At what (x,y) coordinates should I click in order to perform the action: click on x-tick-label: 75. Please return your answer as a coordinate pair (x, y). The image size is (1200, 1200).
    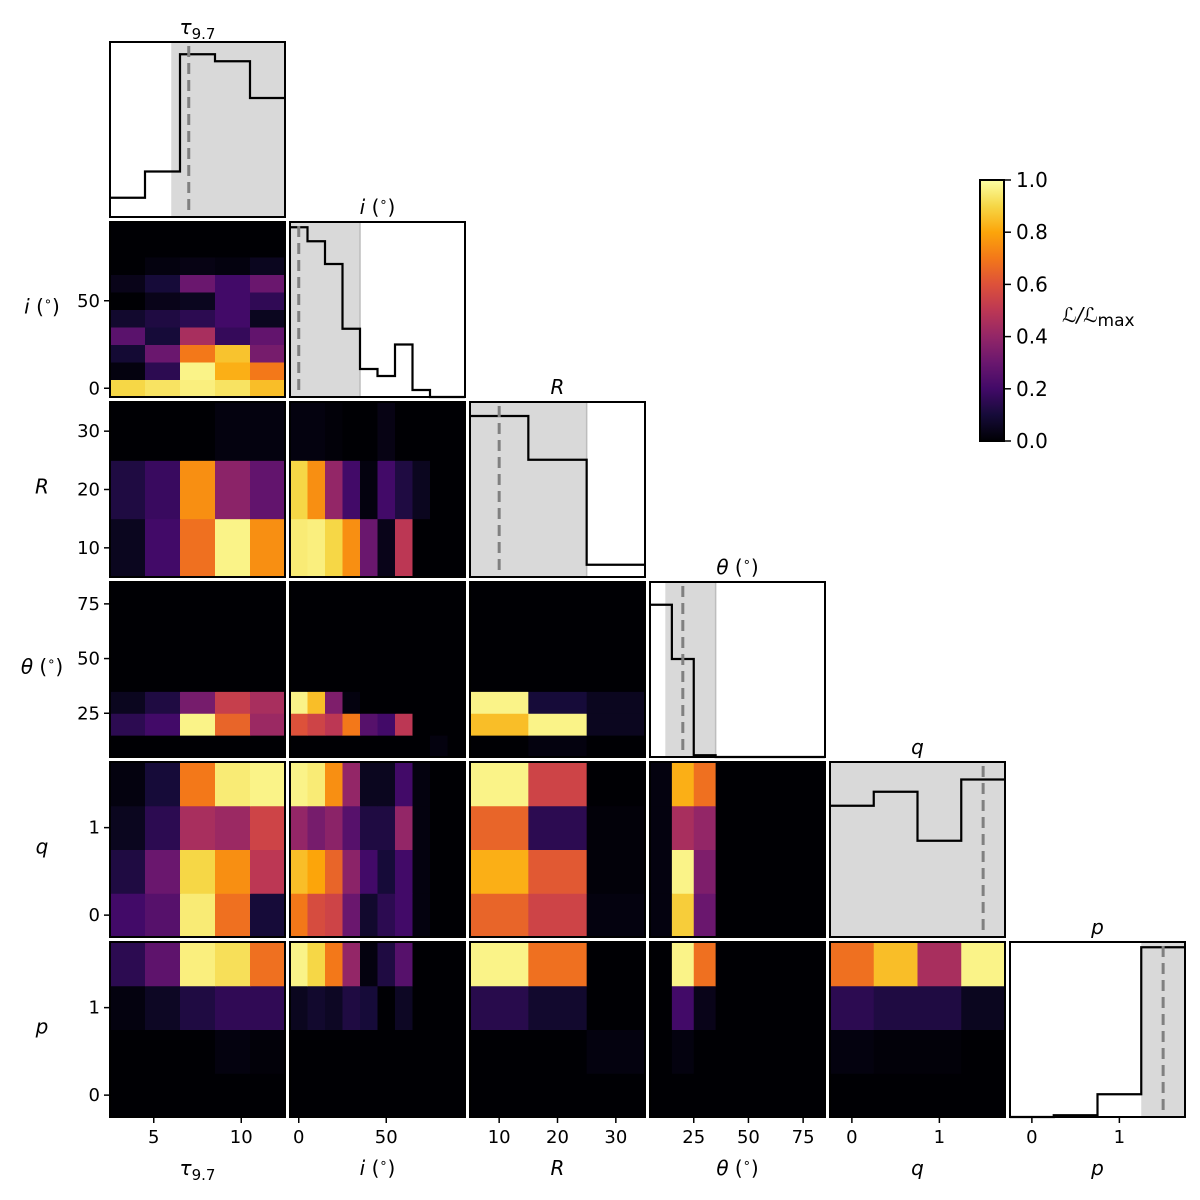
    Looking at the image, I should click on (803, 1137).